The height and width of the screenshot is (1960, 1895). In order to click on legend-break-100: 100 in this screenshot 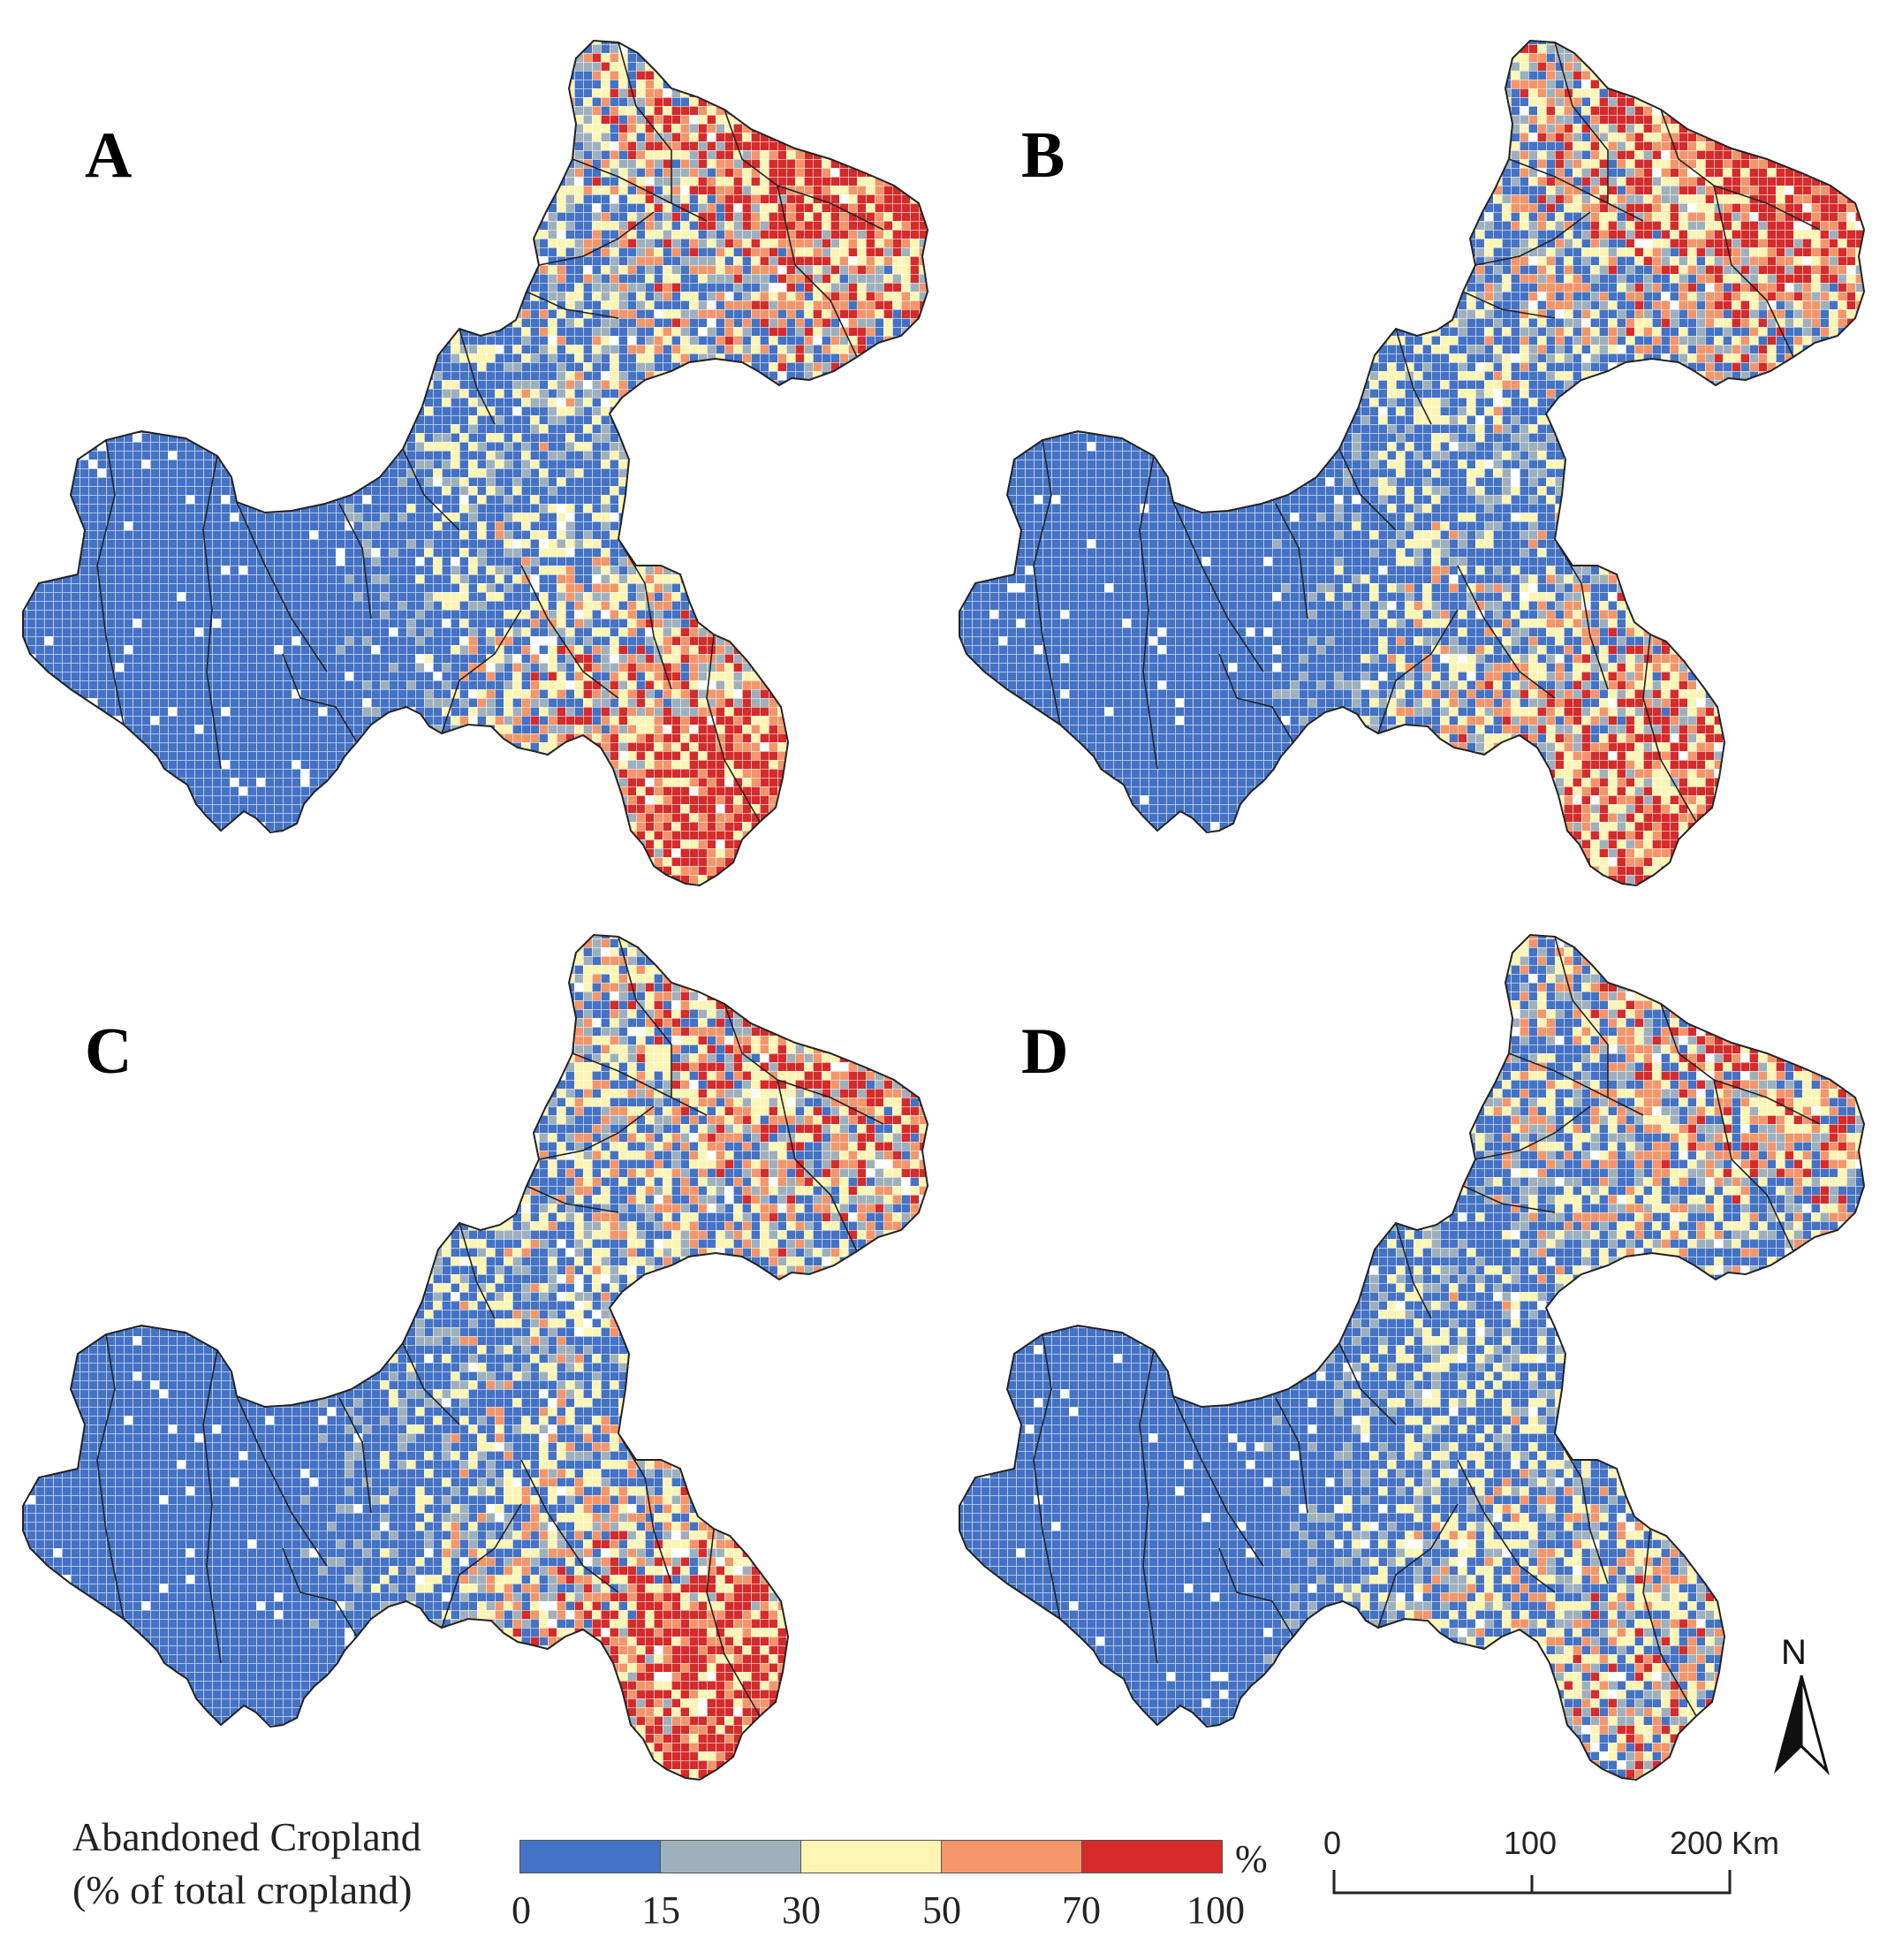, I will do `click(1215, 1910)`.